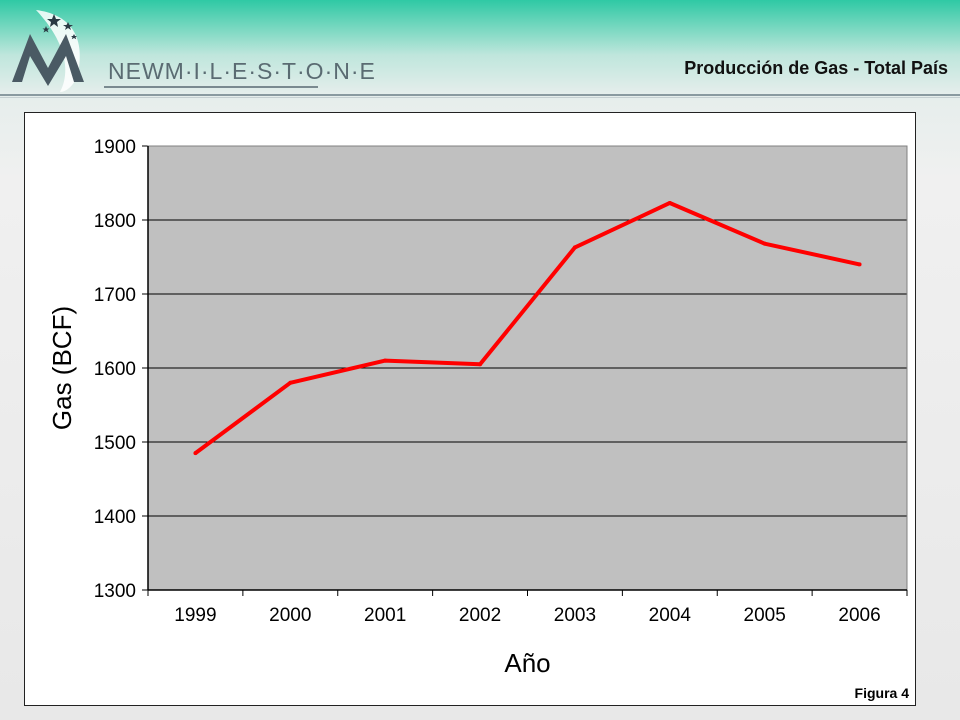  Describe the element at coordinates (62, 368) in the screenshot. I see `y-axis-title: Gas (BCF)` at that location.